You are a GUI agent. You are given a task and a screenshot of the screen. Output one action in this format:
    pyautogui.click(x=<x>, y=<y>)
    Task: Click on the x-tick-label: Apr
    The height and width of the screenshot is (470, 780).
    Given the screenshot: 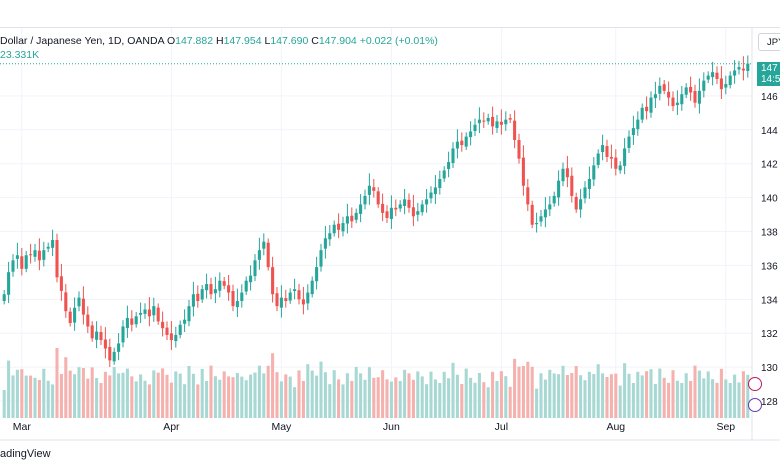 What is the action you would take?
    pyautogui.click(x=171, y=427)
    